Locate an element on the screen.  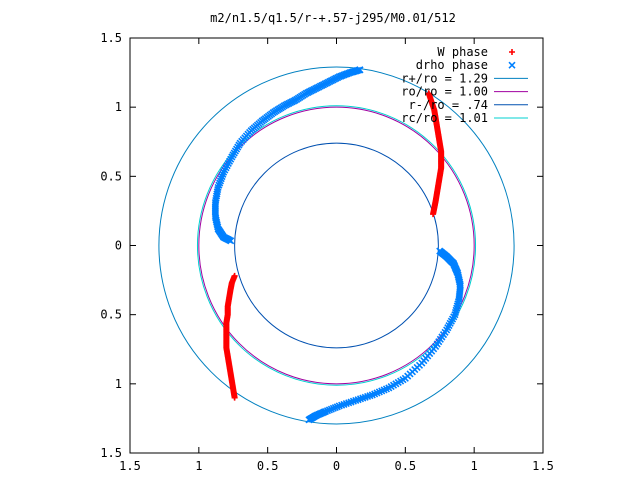
chart-title: m2/n1.5/q1.5/r-+.57-j295/M0.01/512 is located at coordinates (333, 18).